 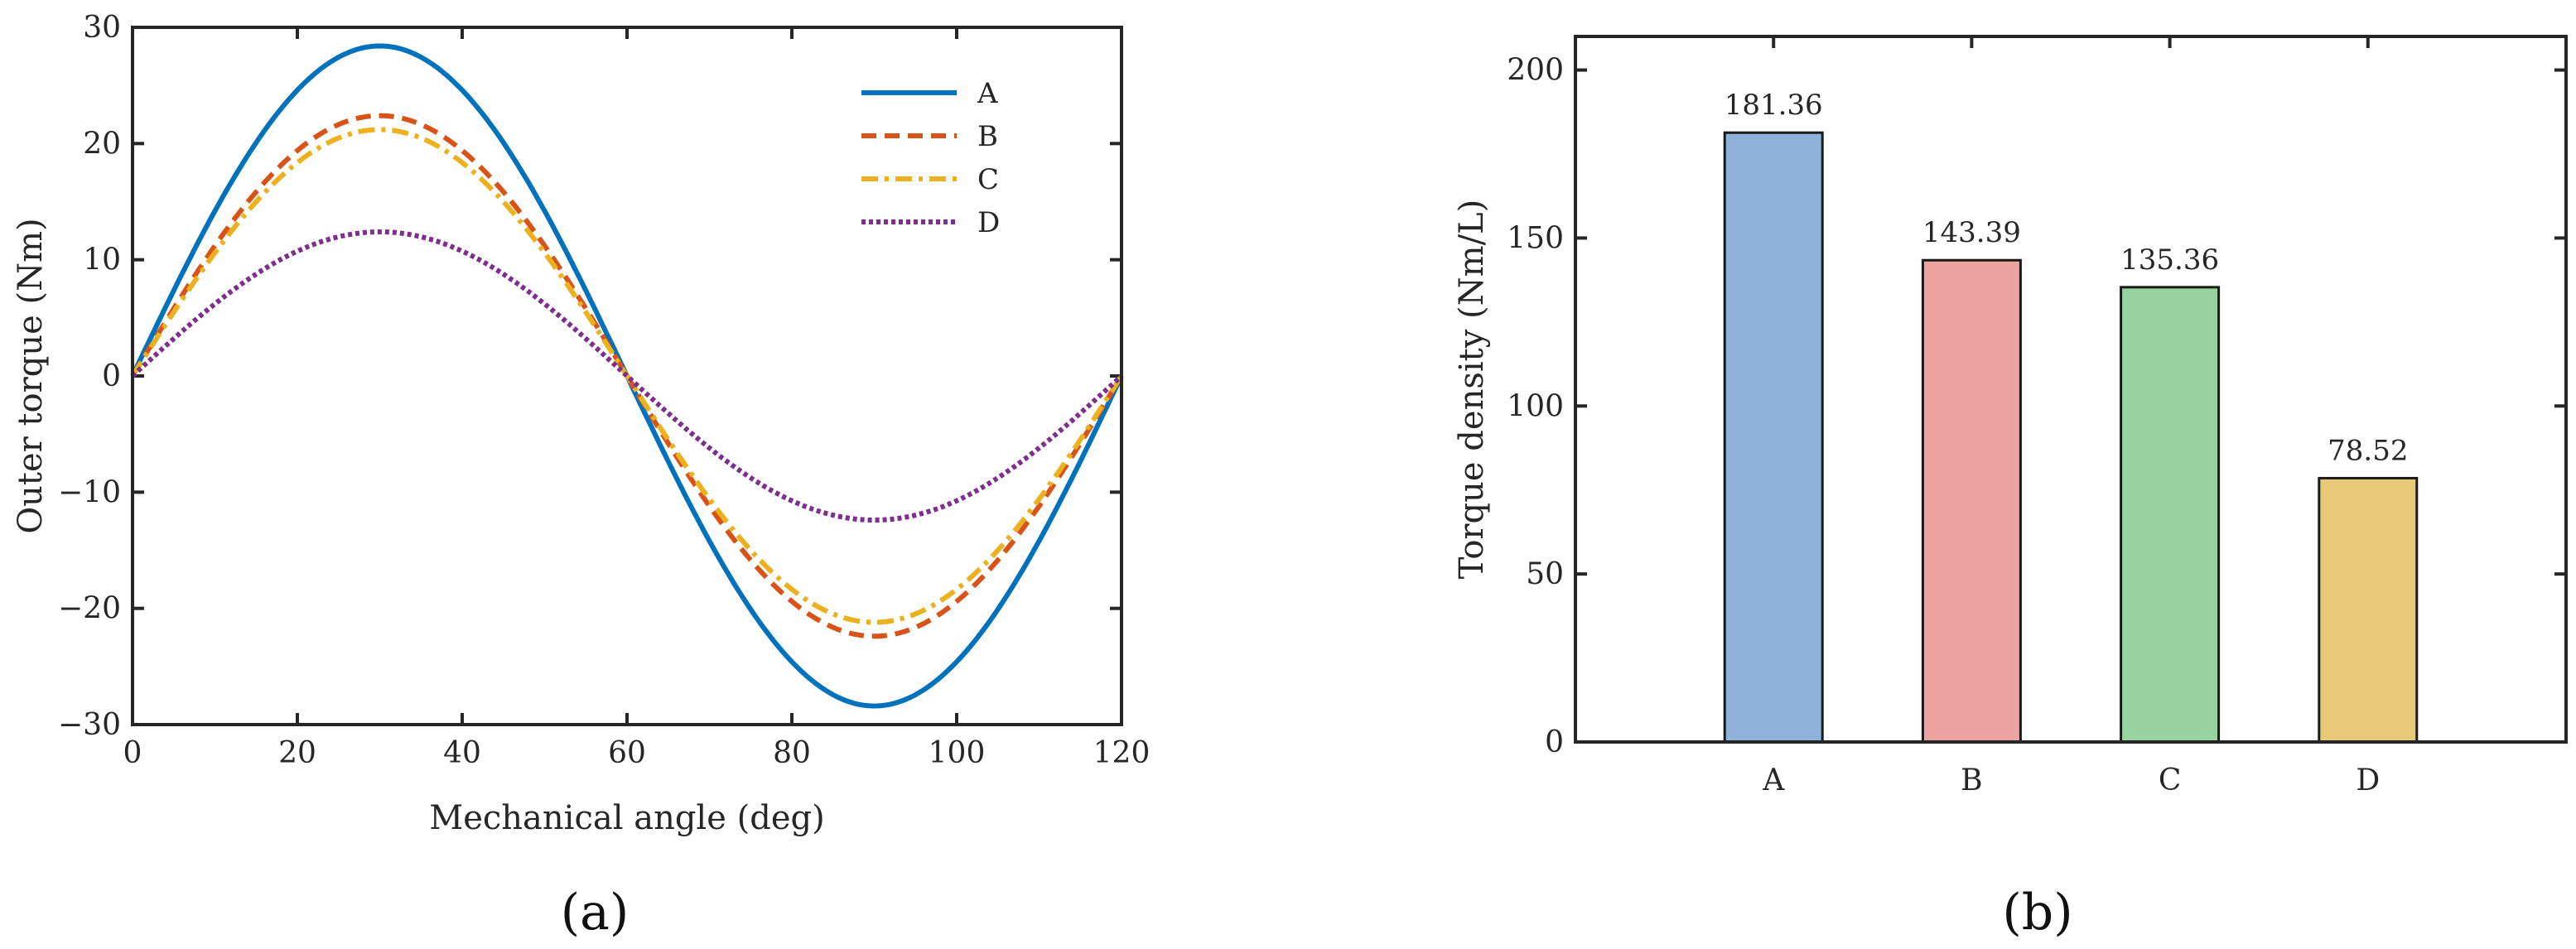 I want to click on x-tick-label: 40, so click(x=462, y=753).